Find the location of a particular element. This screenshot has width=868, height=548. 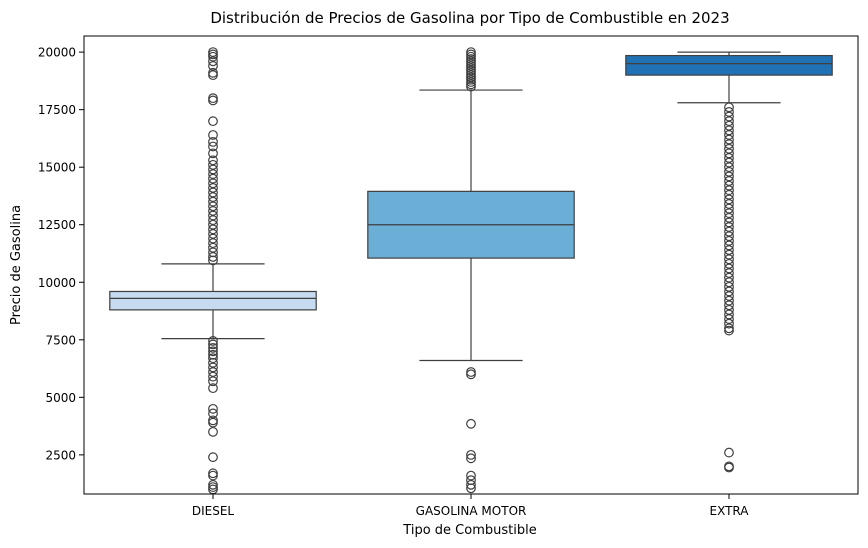

y-tick-label: 15000 is located at coordinates (57, 168).